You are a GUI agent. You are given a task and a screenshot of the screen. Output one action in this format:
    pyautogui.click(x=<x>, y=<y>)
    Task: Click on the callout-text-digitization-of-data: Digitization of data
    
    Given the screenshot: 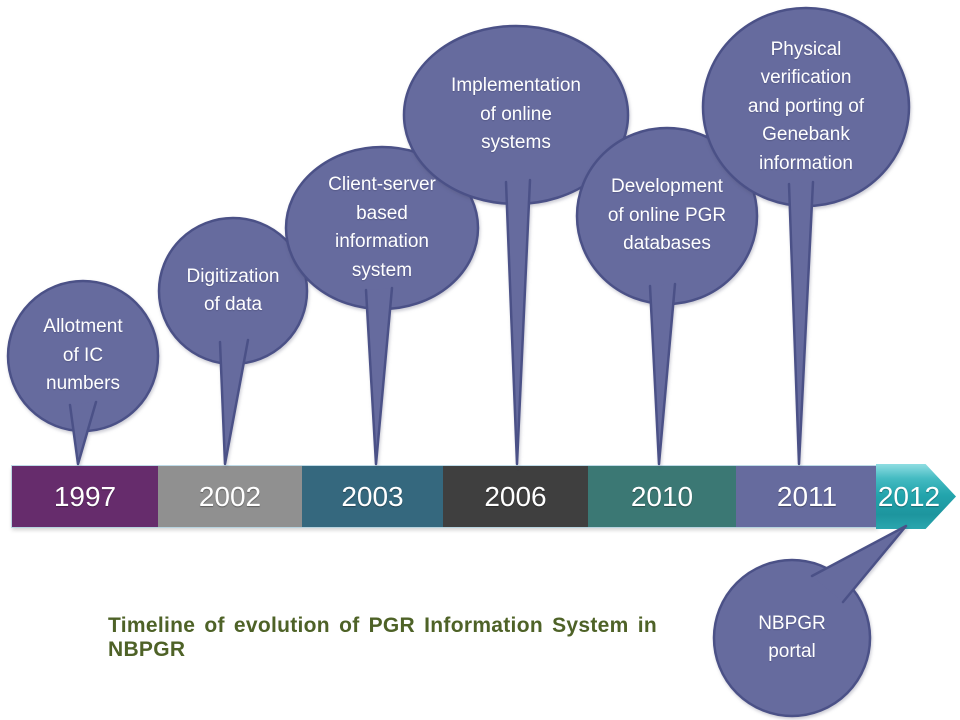 What is the action you would take?
    pyautogui.click(x=233, y=290)
    